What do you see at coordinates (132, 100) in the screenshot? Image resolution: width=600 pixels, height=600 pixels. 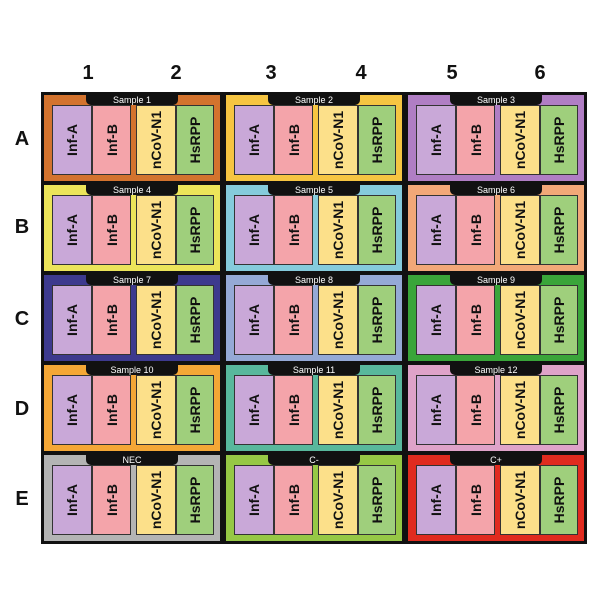 I see `sample-label: Sample 1` at bounding box center [132, 100].